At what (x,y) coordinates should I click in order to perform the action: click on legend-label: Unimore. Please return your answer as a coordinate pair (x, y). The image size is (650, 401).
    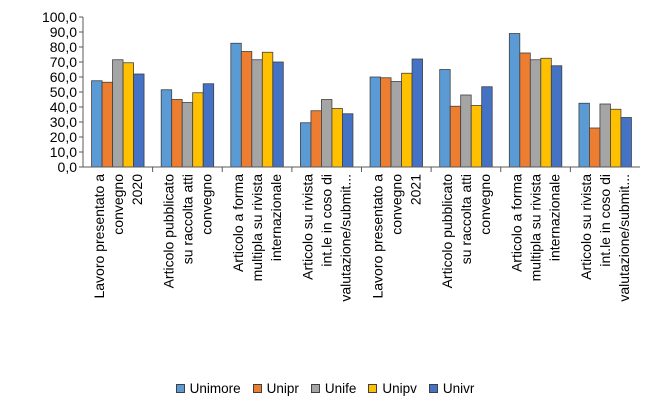
    Looking at the image, I should click on (215, 388).